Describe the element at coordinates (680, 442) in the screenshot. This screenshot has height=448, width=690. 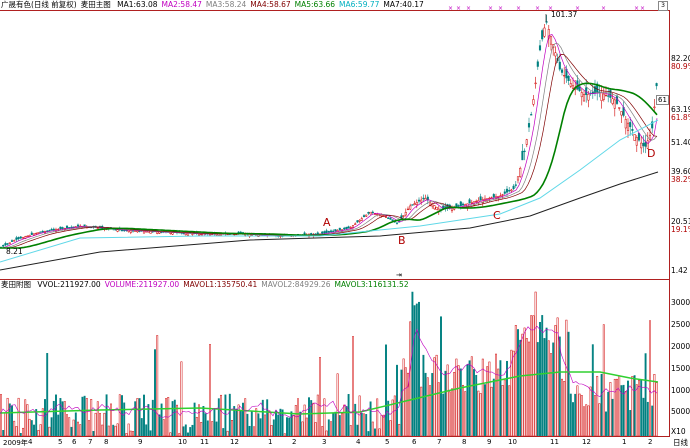
I see `period-label: 日线` at that location.